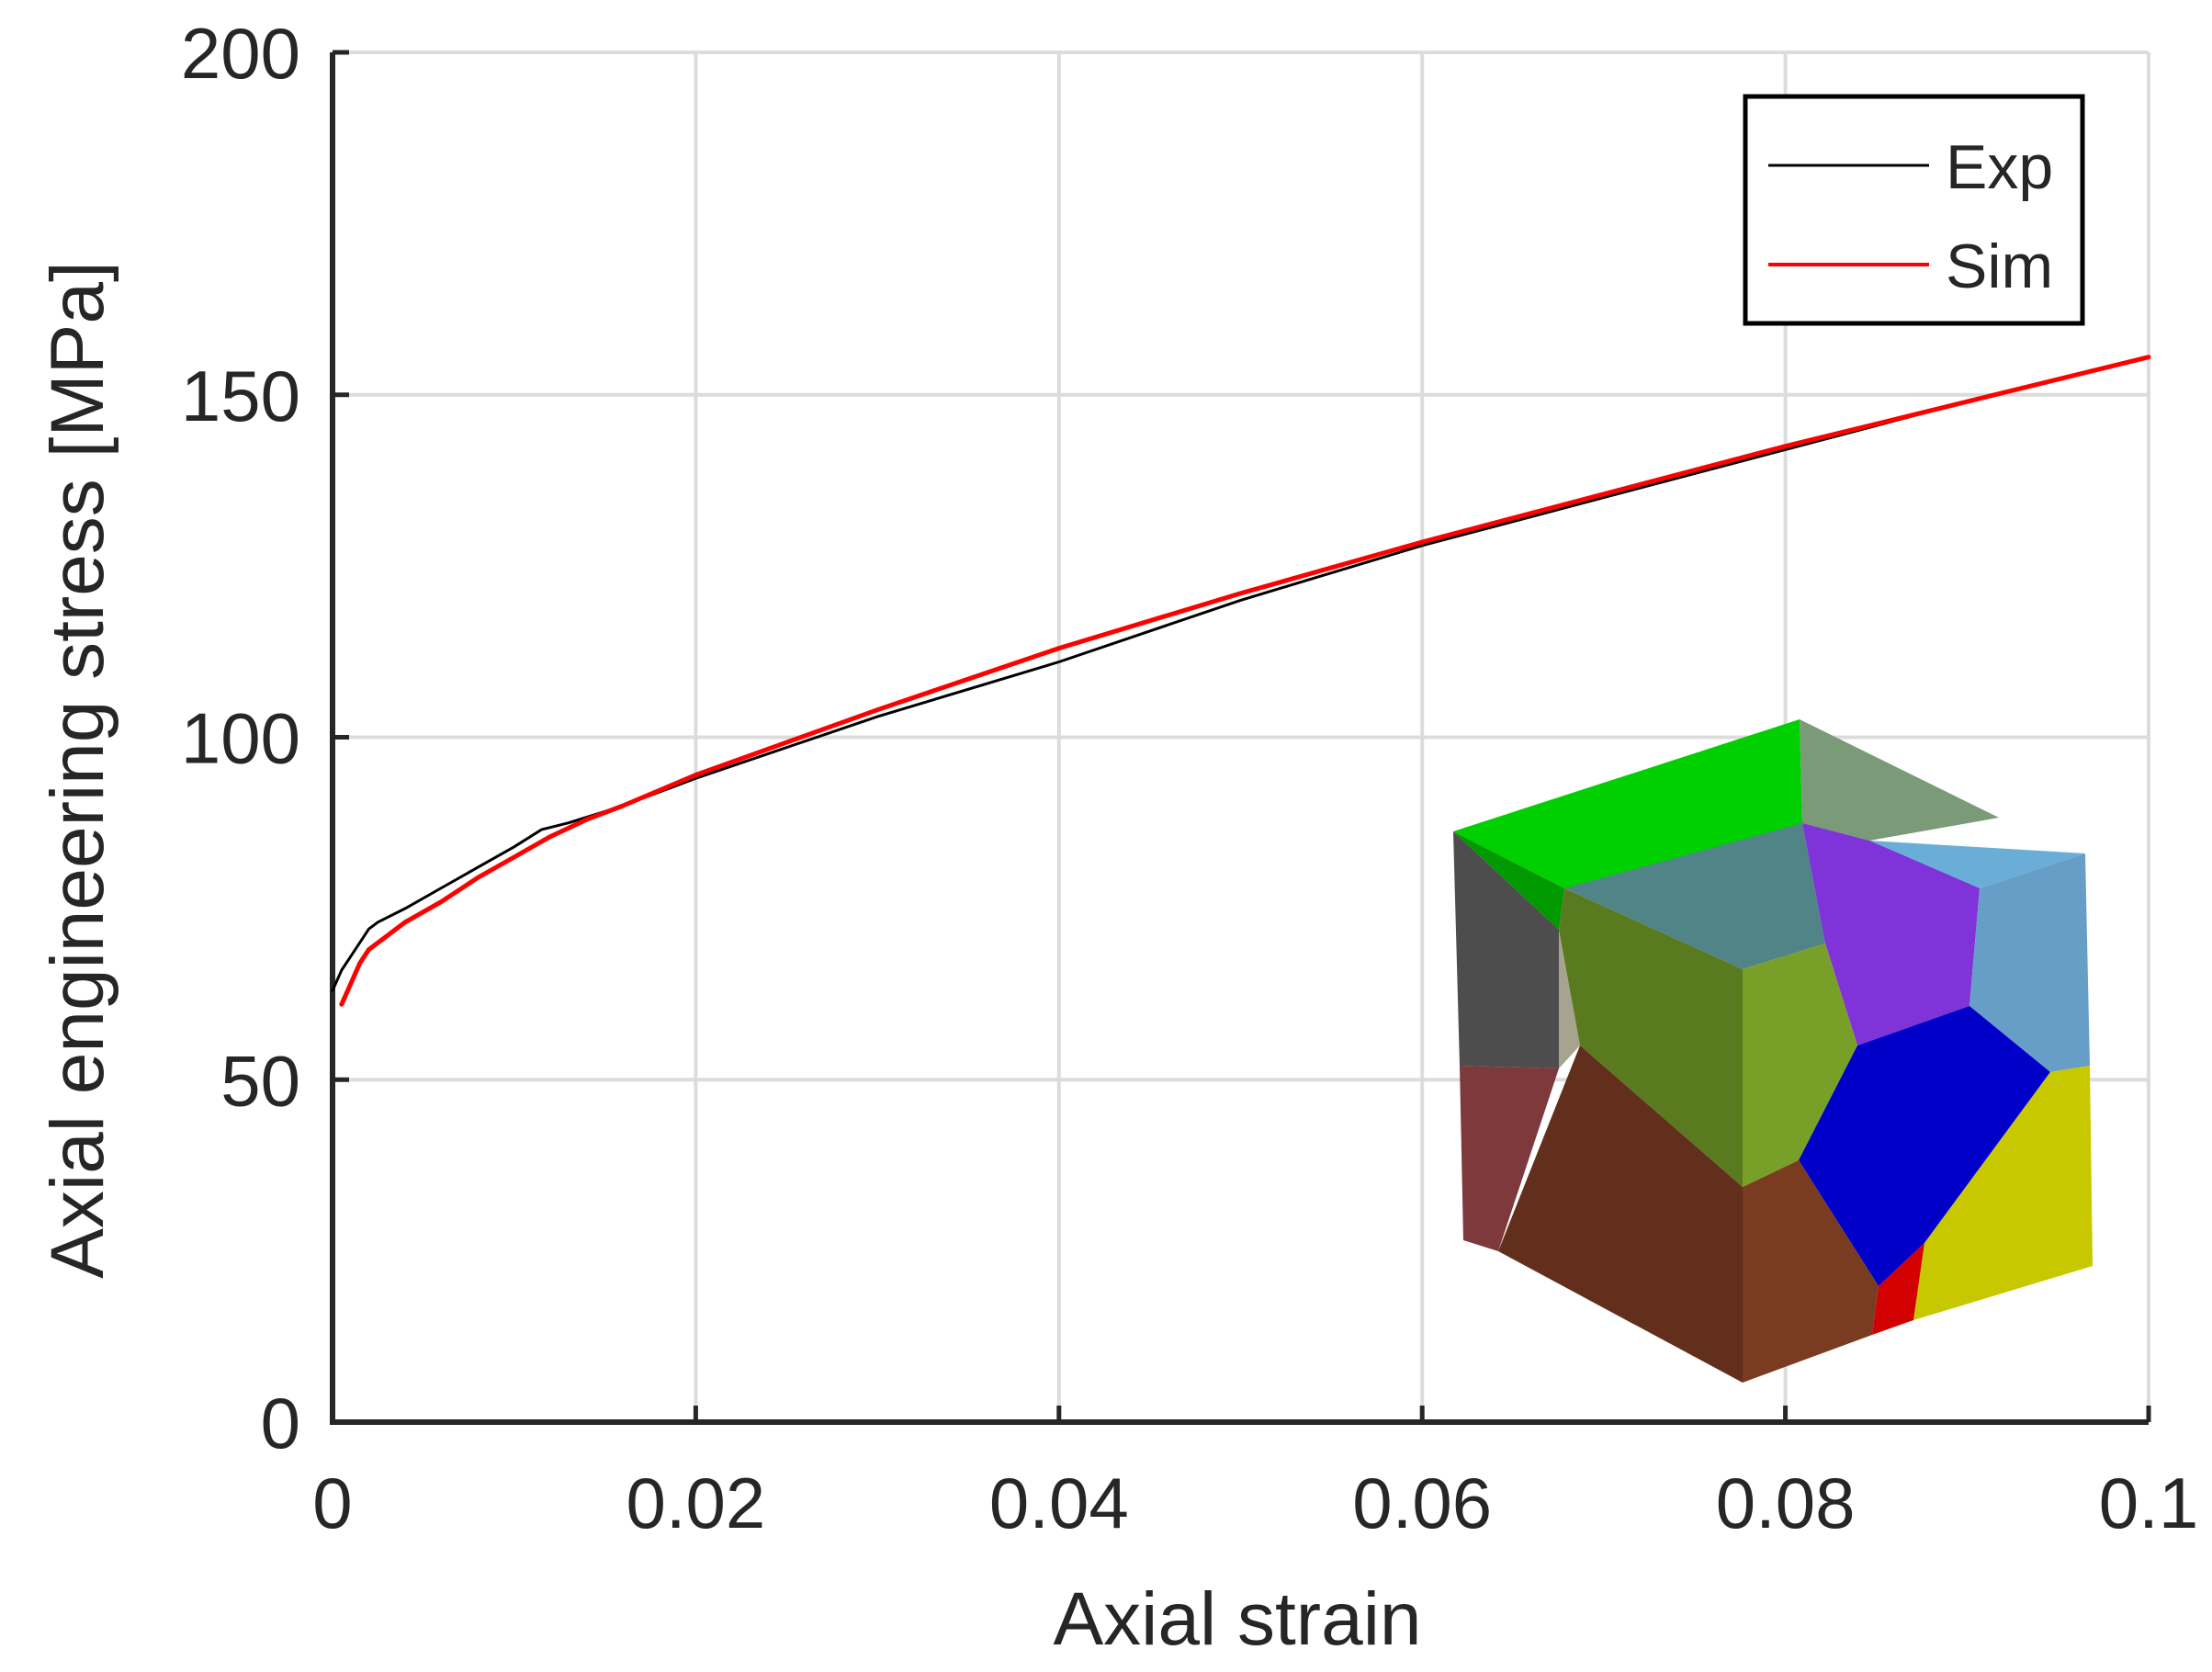 Image resolution: width=2212 pixels, height=1672 pixels. I want to click on y-axis-label: Axial engineering stress [MPa], so click(77, 770).